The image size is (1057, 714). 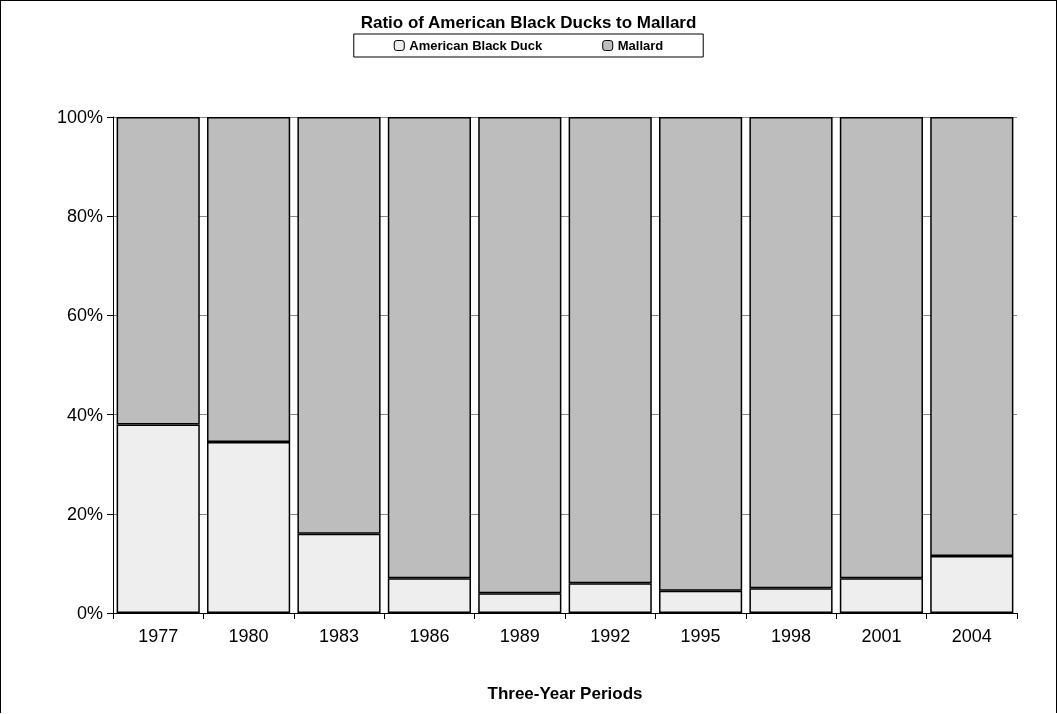 I want to click on legend-label: American Black Duck, so click(x=476, y=45).